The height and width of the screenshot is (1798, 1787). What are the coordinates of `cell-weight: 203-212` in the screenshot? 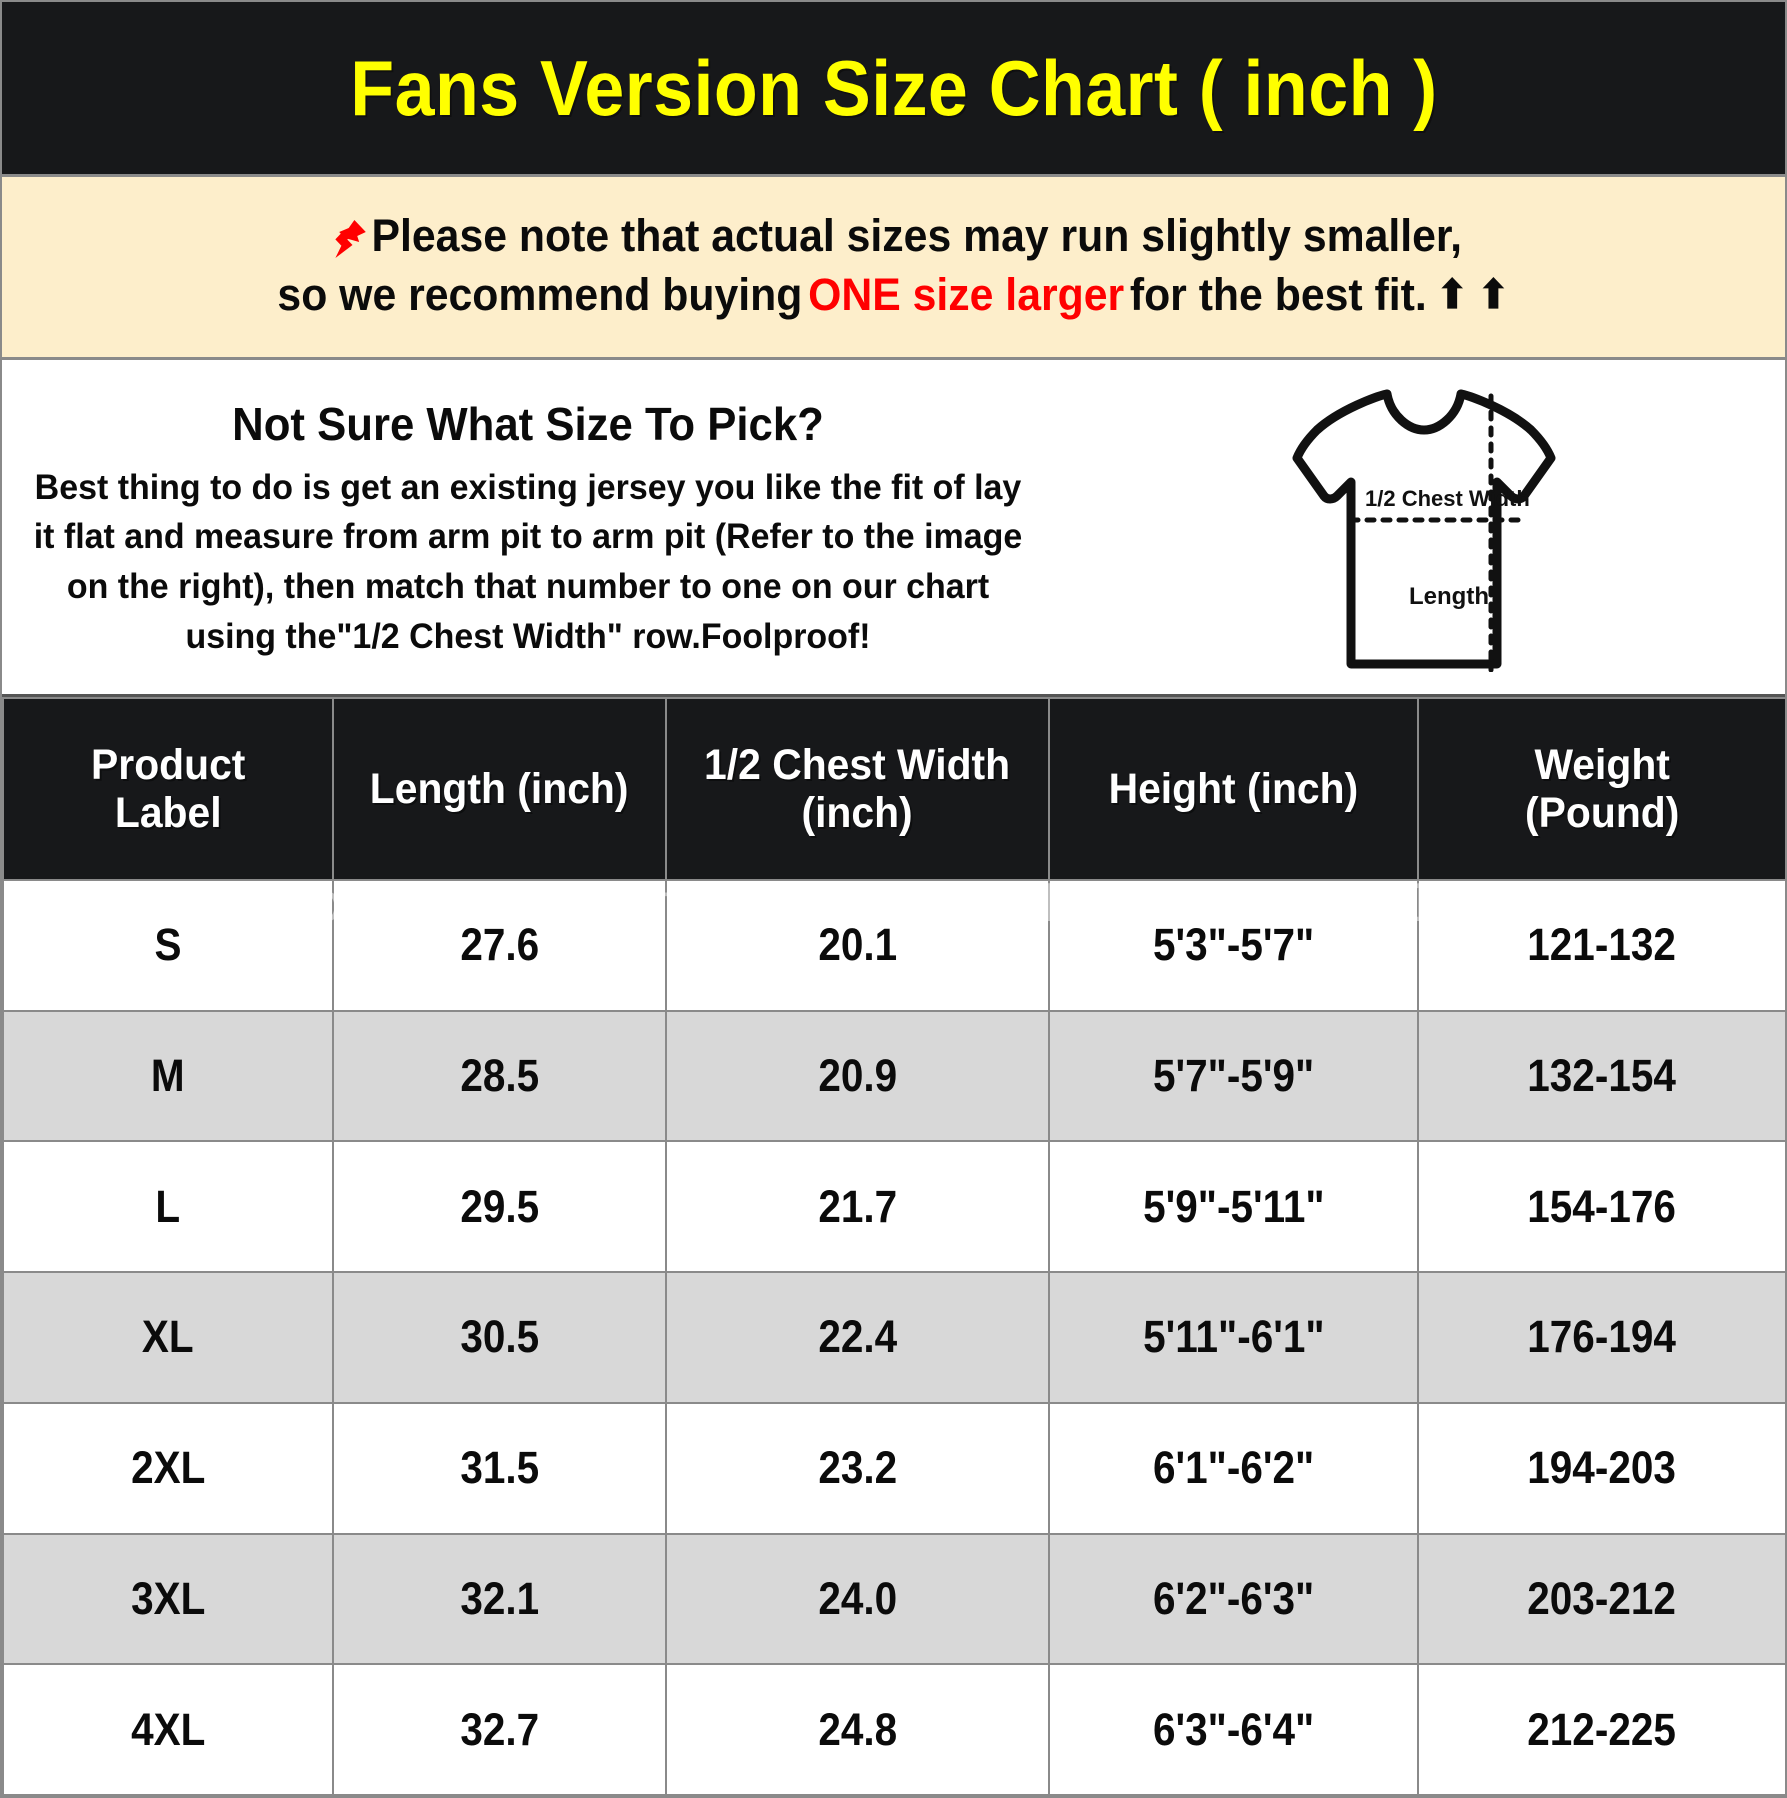 It's located at (1602, 1599).